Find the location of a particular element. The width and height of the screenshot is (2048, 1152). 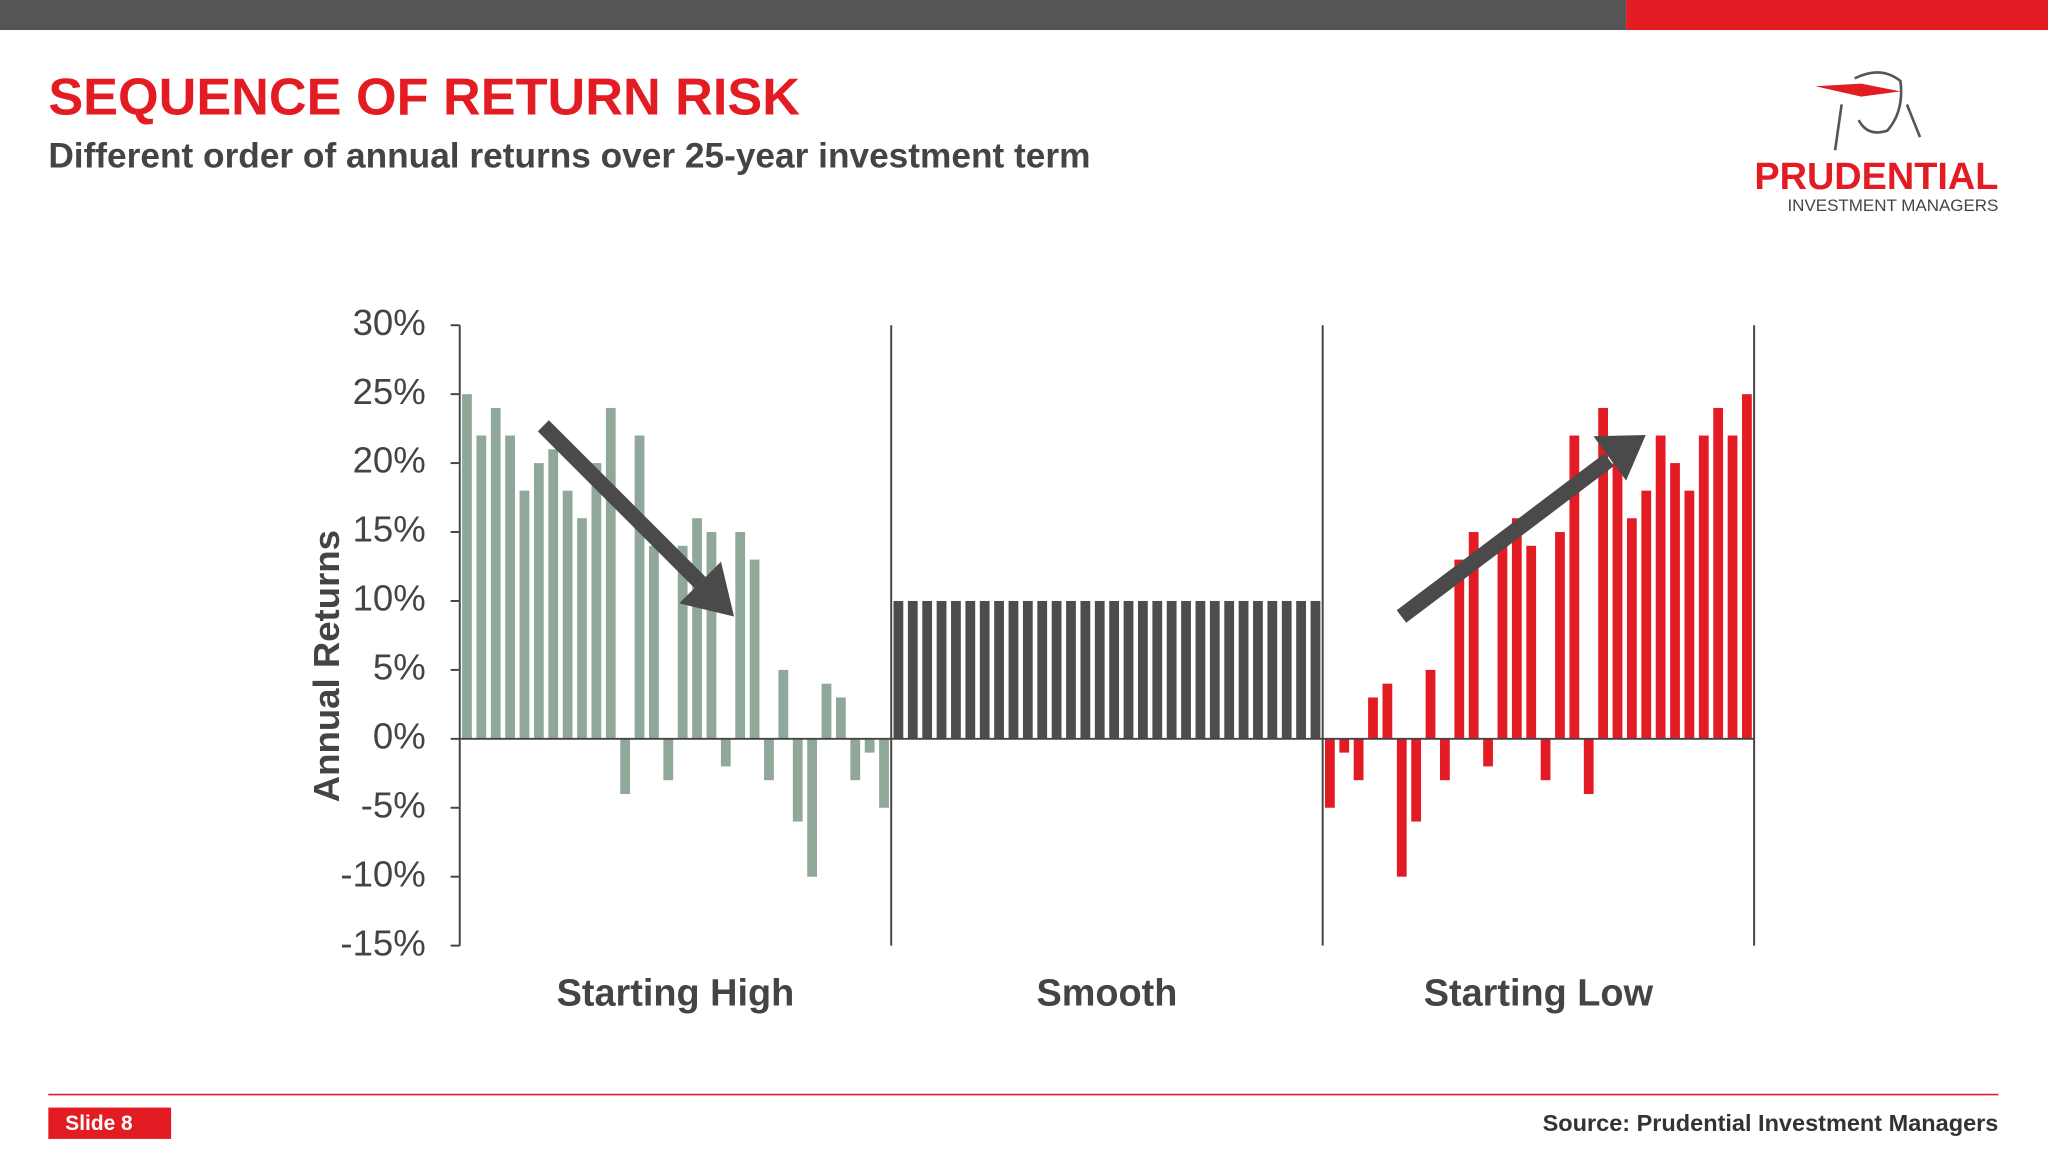

y-tick-label: 20% is located at coordinates (389, 460).